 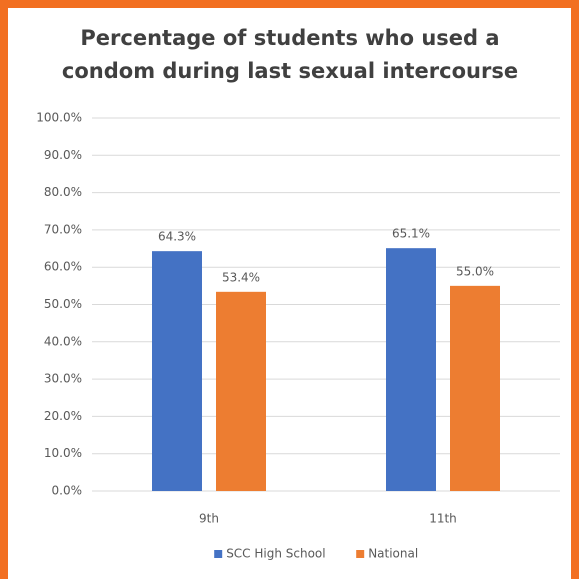 I want to click on data-label: 53.4%, so click(x=241, y=277).